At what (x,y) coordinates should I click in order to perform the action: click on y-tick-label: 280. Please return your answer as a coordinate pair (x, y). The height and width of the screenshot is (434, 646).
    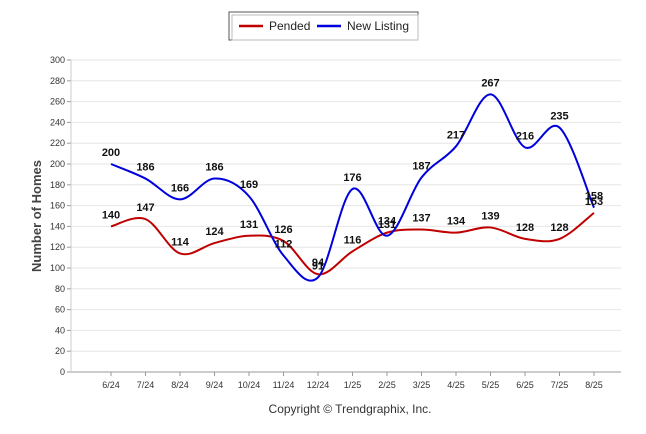
    Looking at the image, I should click on (57, 81).